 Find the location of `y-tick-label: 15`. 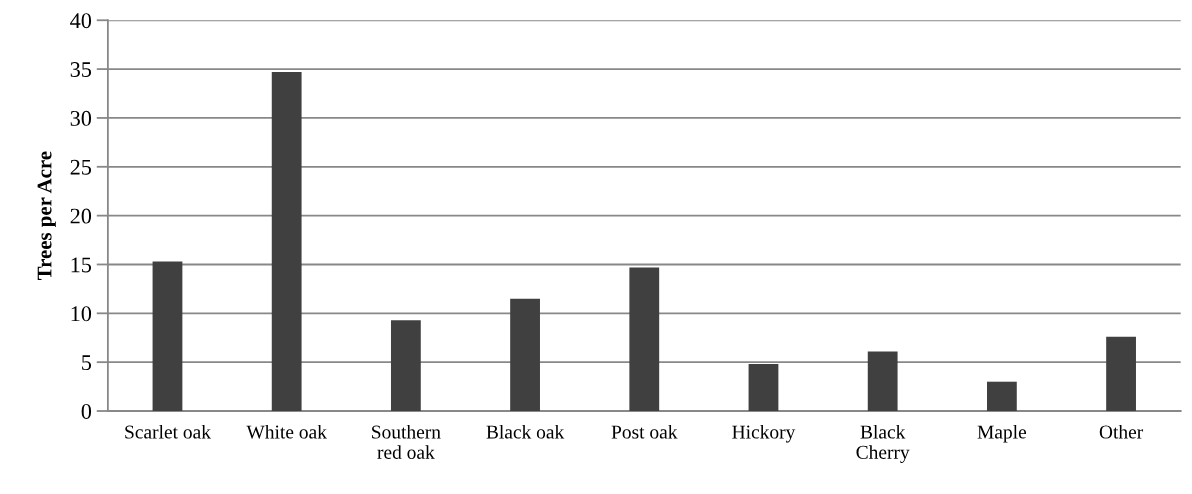

y-tick-label: 15 is located at coordinates (81, 265).